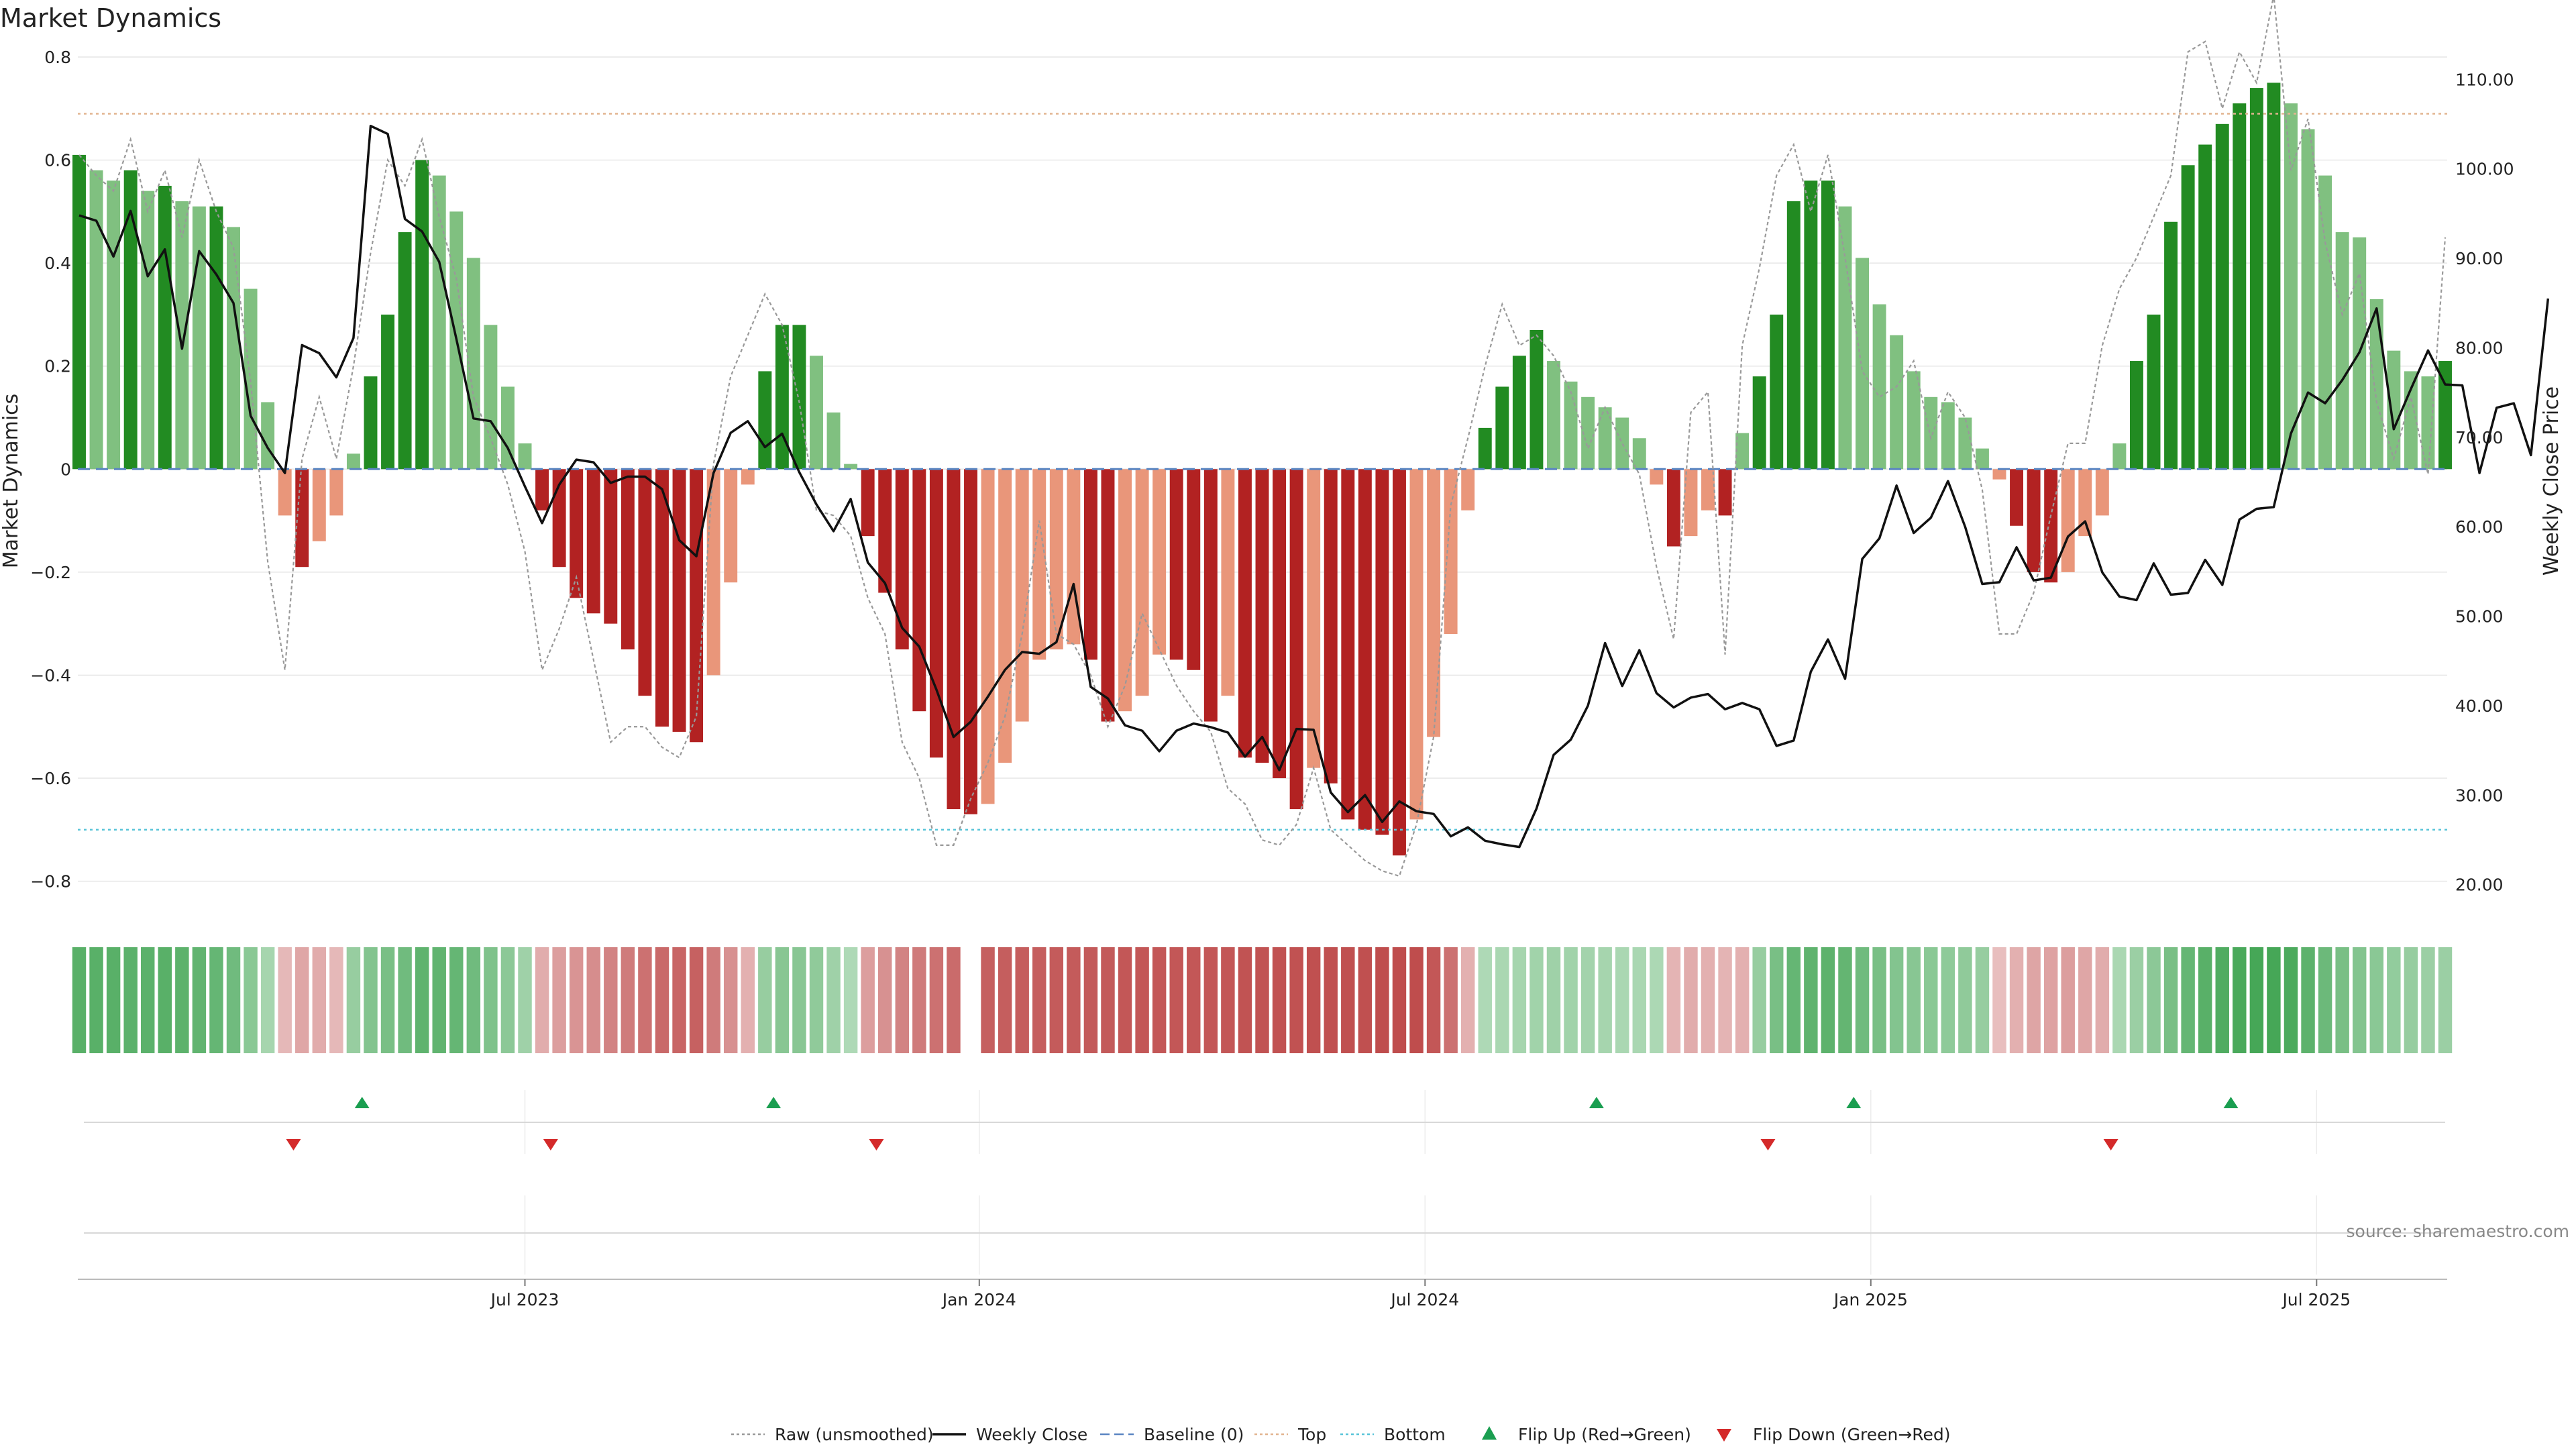 The width and height of the screenshot is (2576, 1449). What do you see at coordinates (50, 572) in the screenshot?
I see `y-tick-label: −0.2` at bounding box center [50, 572].